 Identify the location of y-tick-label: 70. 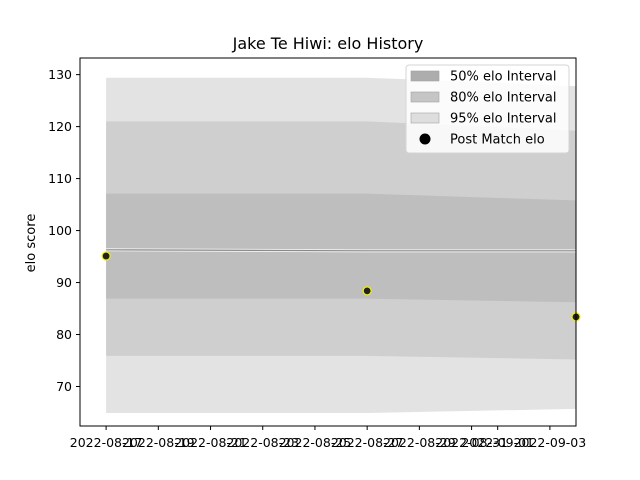
(64, 386).